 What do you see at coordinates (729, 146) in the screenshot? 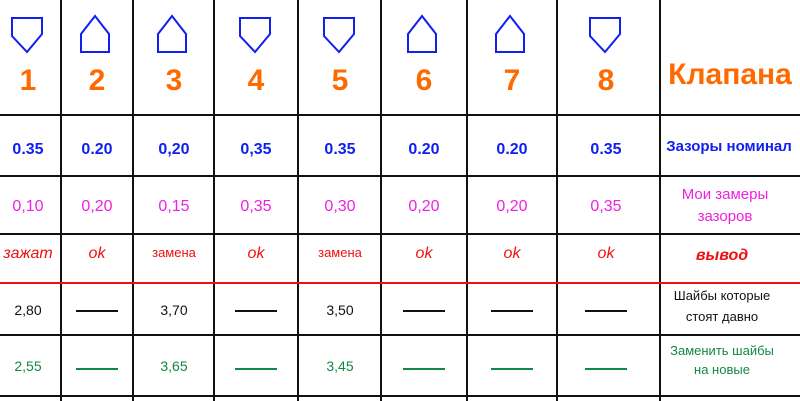
I see `nominal-label: Зазоры номинал` at bounding box center [729, 146].